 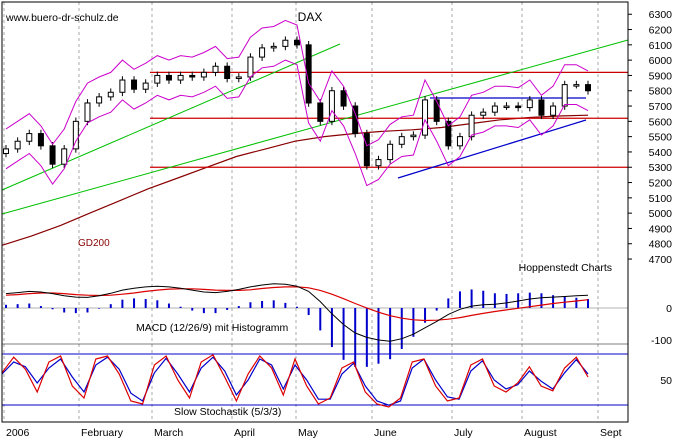 I want to click on stochastic-panel, so click(x=314, y=380).